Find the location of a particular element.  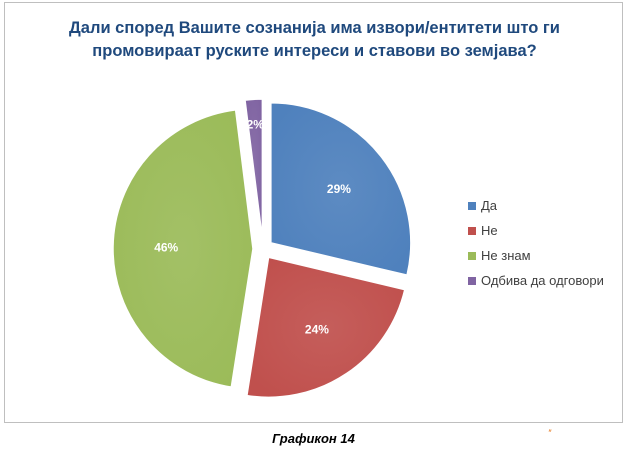

figure-caption: Графикон 14 is located at coordinates (313, 438).